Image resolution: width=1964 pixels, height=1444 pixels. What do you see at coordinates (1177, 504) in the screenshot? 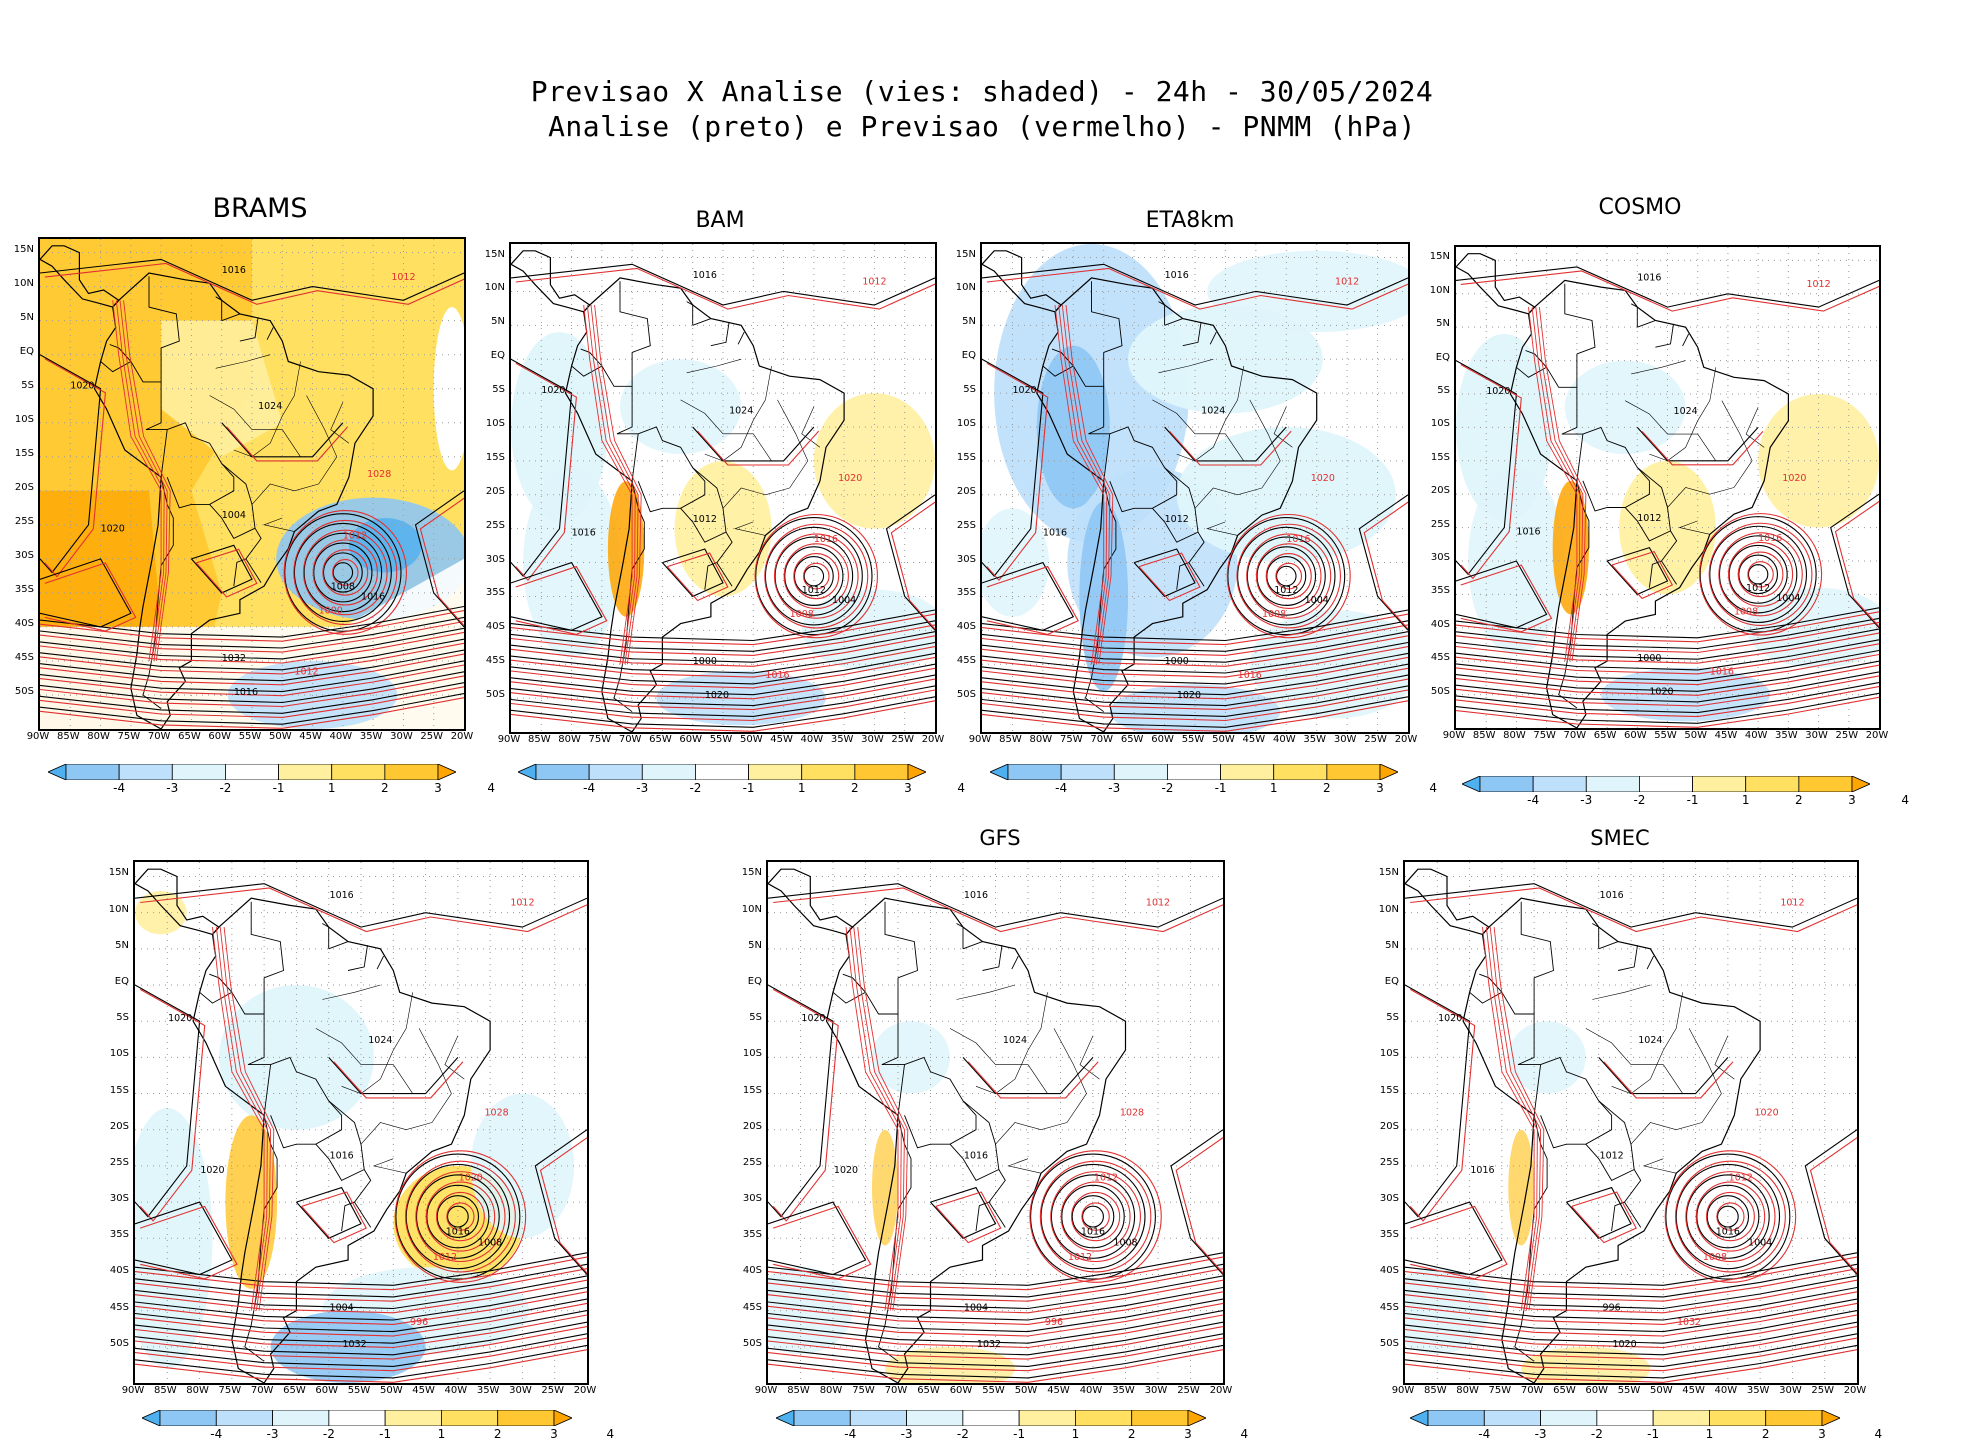
I see `south-america-coast` at bounding box center [1177, 504].